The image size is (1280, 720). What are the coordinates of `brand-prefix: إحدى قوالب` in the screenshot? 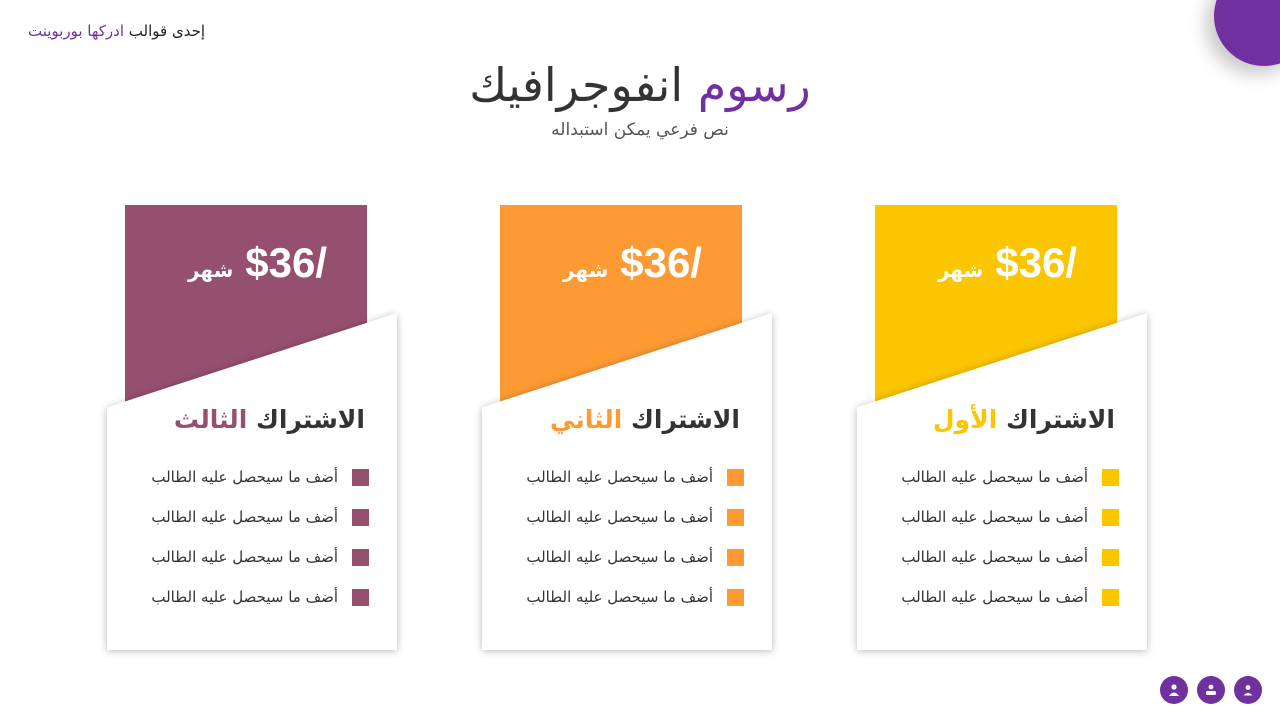 It's located at (167, 31).